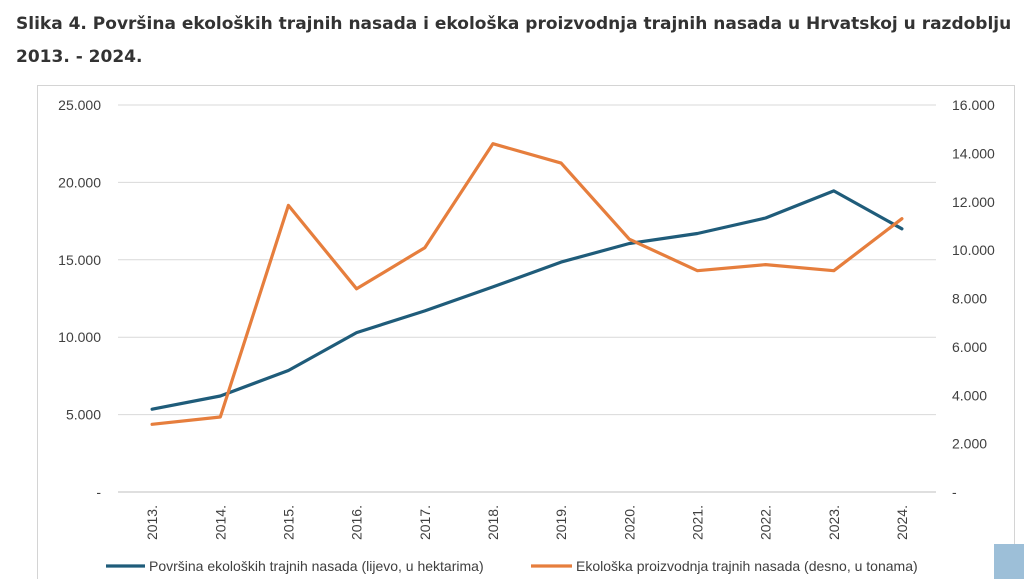  Describe the element at coordinates (220, 522) in the screenshot. I see `x-tick-label: 2014.` at that location.